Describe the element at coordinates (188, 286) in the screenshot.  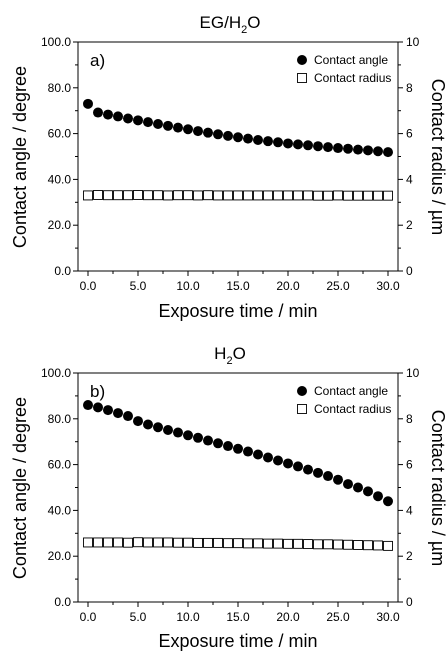
I see `x-tick-label: 10.0` at that location.